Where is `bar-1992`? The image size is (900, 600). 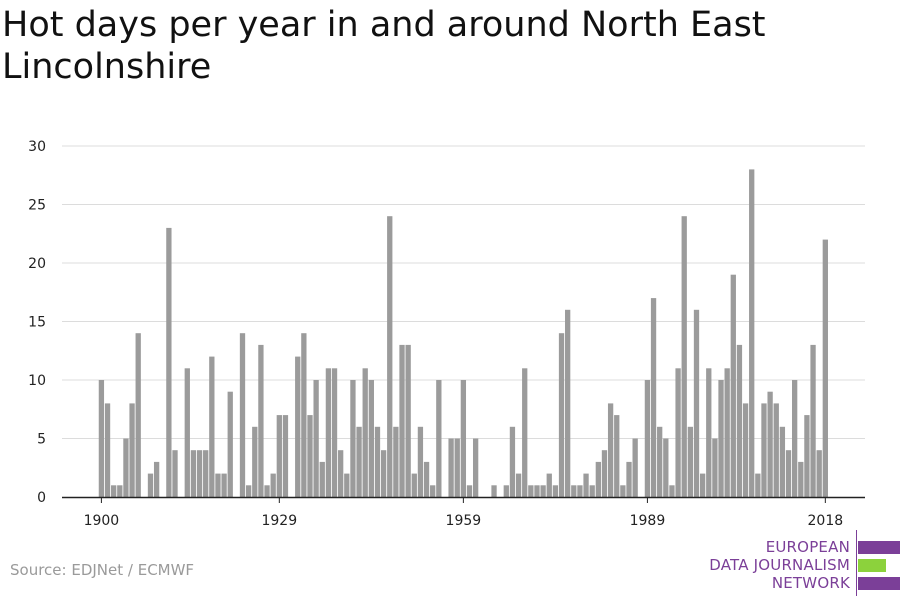
bar-1992 is located at coordinates (666, 467).